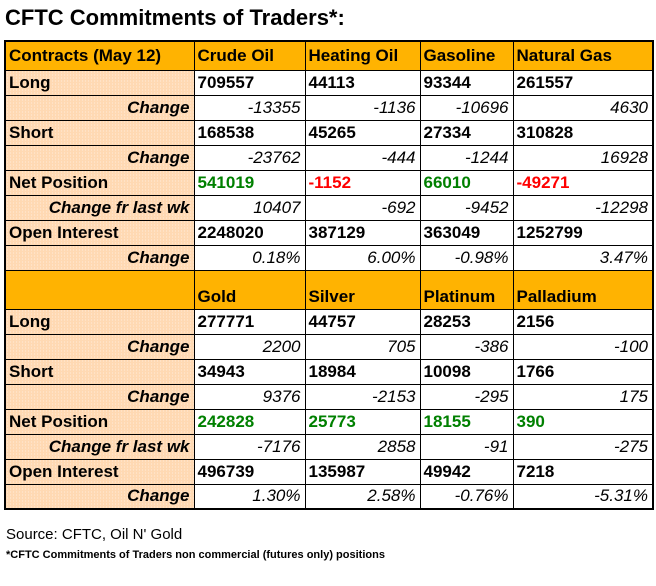 Image resolution: width=656 pixels, height=586 pixels. I want to click on column-header: Natural Gas, so click(583, 55).